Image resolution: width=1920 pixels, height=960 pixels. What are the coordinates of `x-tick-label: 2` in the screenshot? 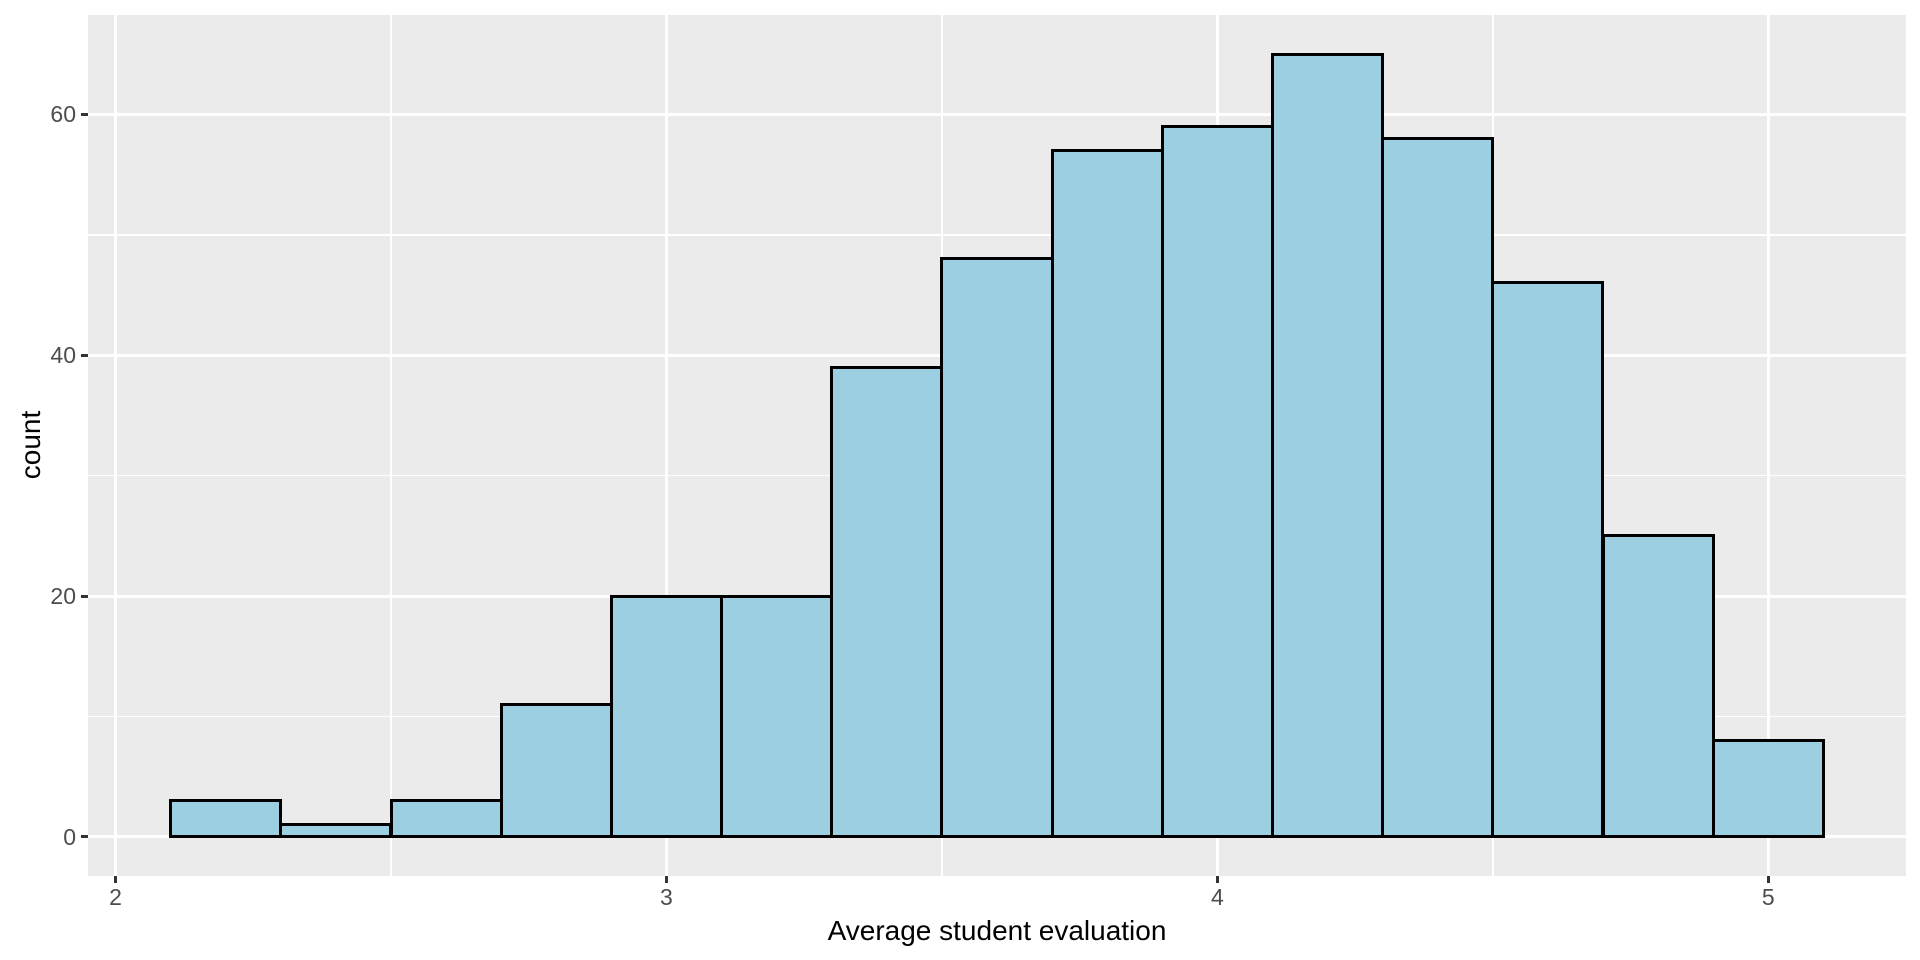 It's located at (115, 897).